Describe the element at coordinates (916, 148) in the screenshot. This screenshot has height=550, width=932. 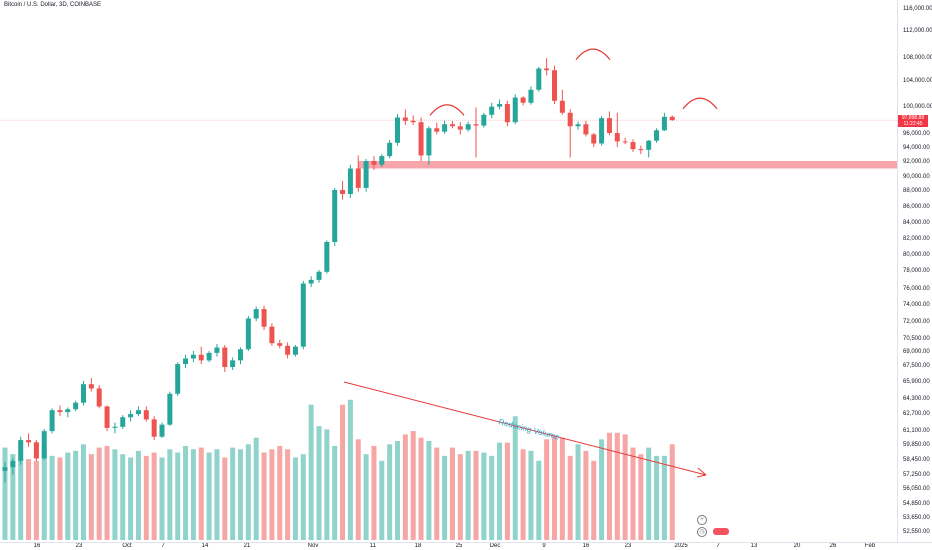
I see `y-tick-label: 94,000.00` at that location.